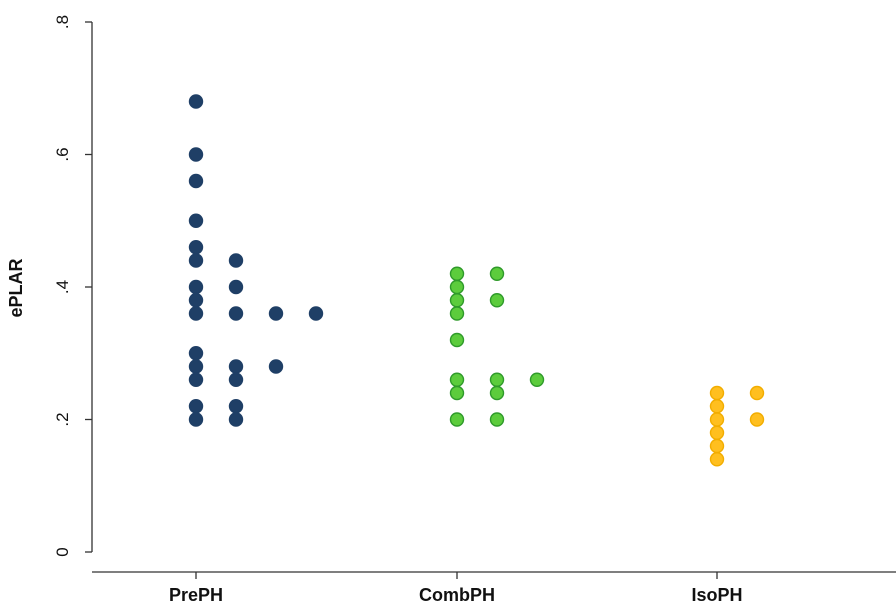 The width and height of the screenshot is (896, 608). Describe the element at coordinates (457, 595) in the screenshot. I see `x-category-label-combph: CombPH` at that location.